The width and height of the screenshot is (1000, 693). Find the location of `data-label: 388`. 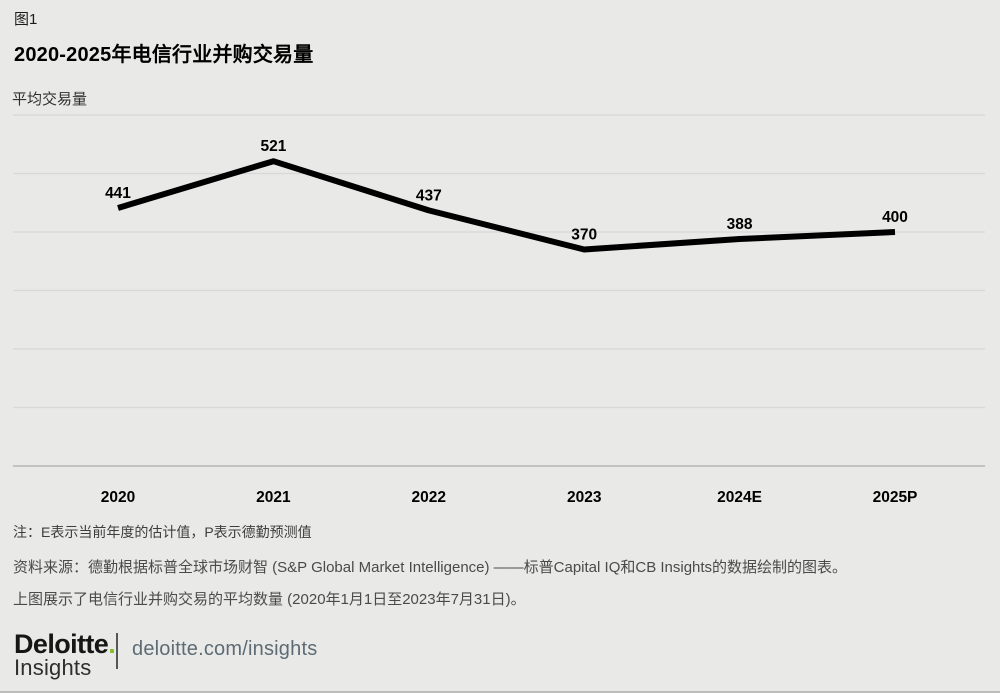

data-label: 388 is located at coordinates (740, 224).